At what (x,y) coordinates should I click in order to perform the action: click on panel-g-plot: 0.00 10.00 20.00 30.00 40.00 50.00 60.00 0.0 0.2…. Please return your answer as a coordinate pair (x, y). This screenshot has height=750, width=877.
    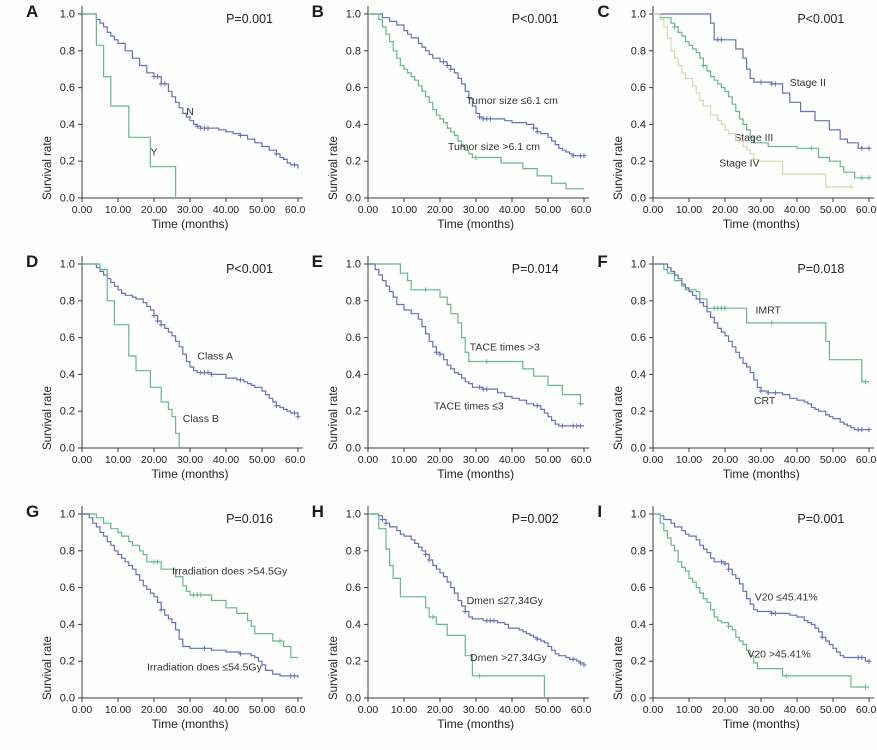
    Looking at the image, I should click on (182, 611).